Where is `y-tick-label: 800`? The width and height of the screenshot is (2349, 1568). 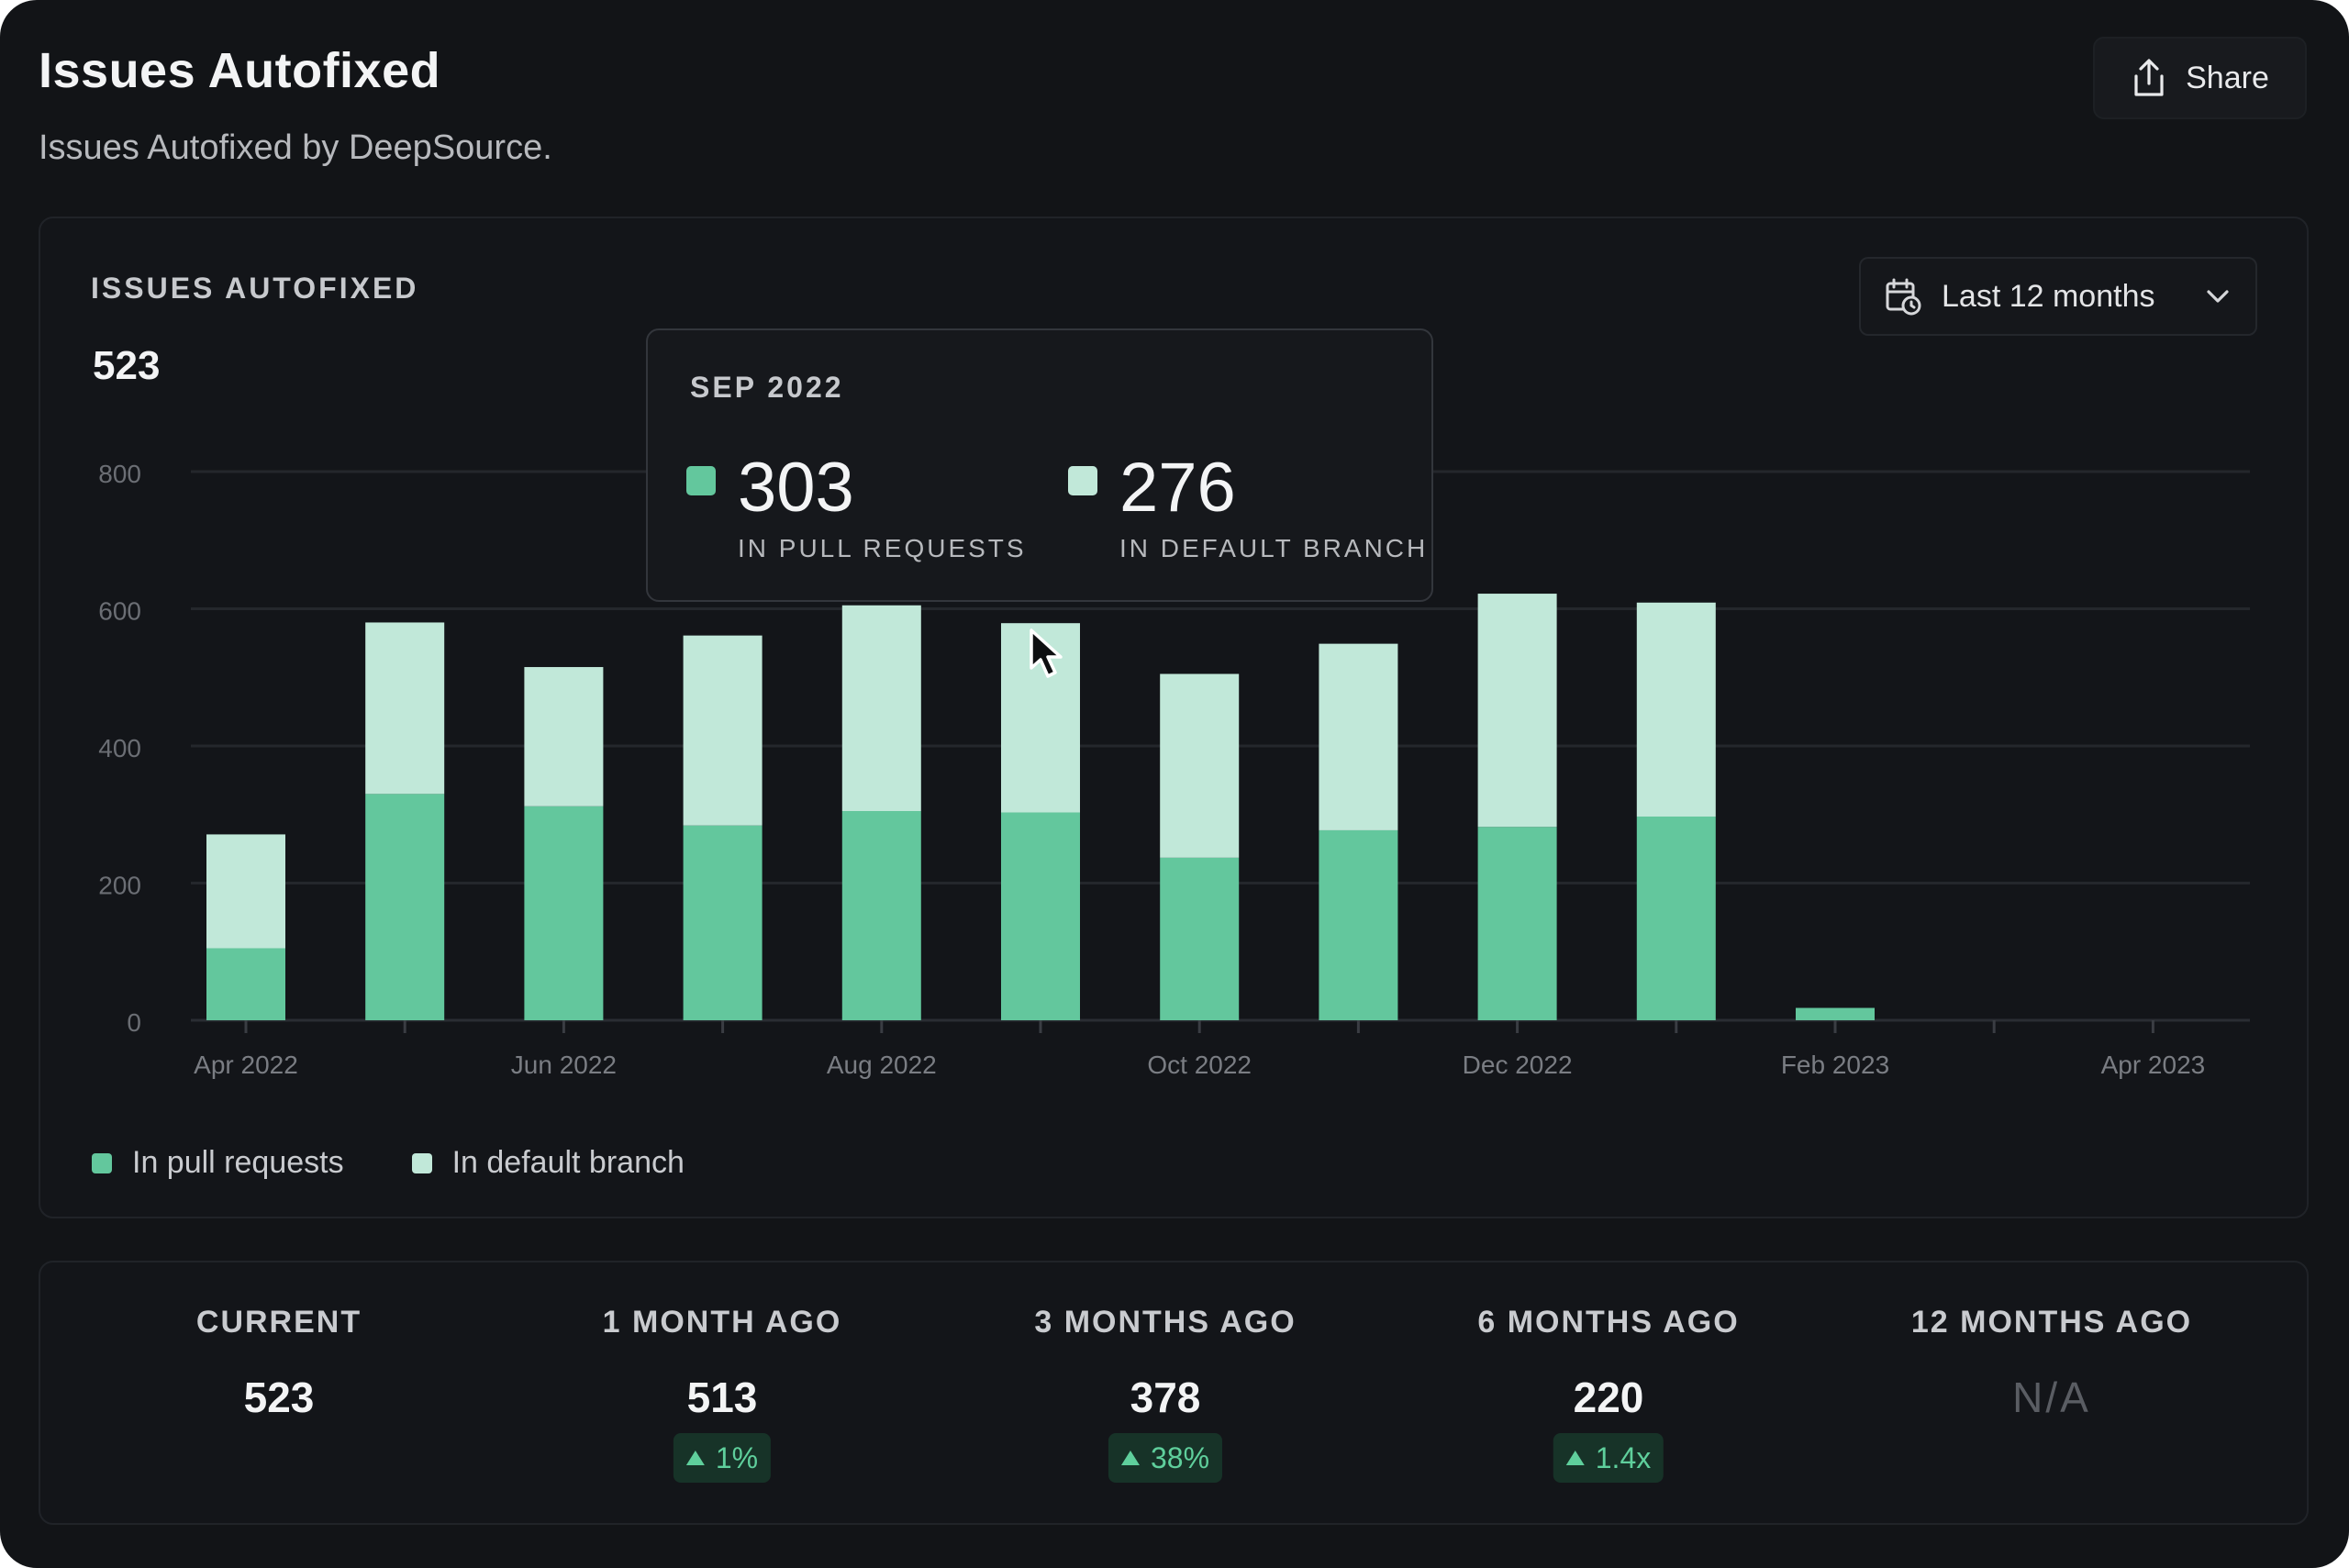 y-tick-label: 800 is located at coordinates (119, 474).